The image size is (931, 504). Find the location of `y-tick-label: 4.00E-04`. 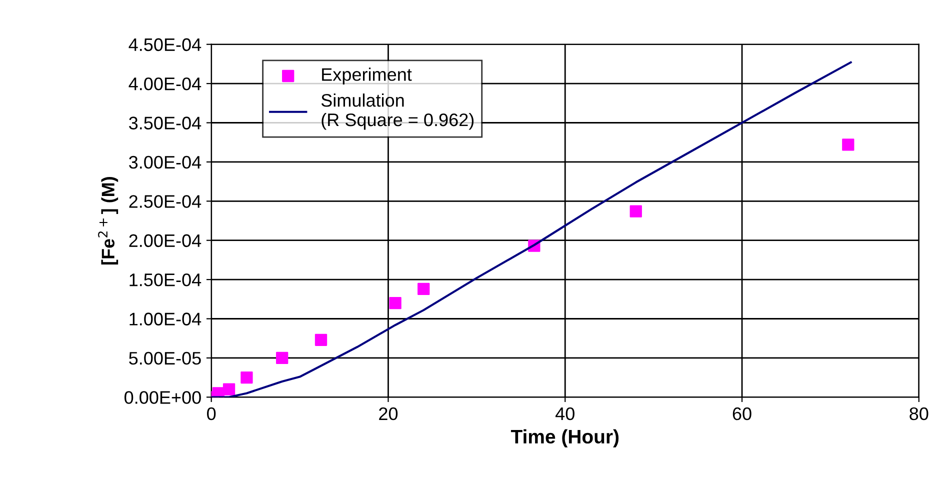

y-tick-label: 4.00E-04 is located at coordinates (165, 83).